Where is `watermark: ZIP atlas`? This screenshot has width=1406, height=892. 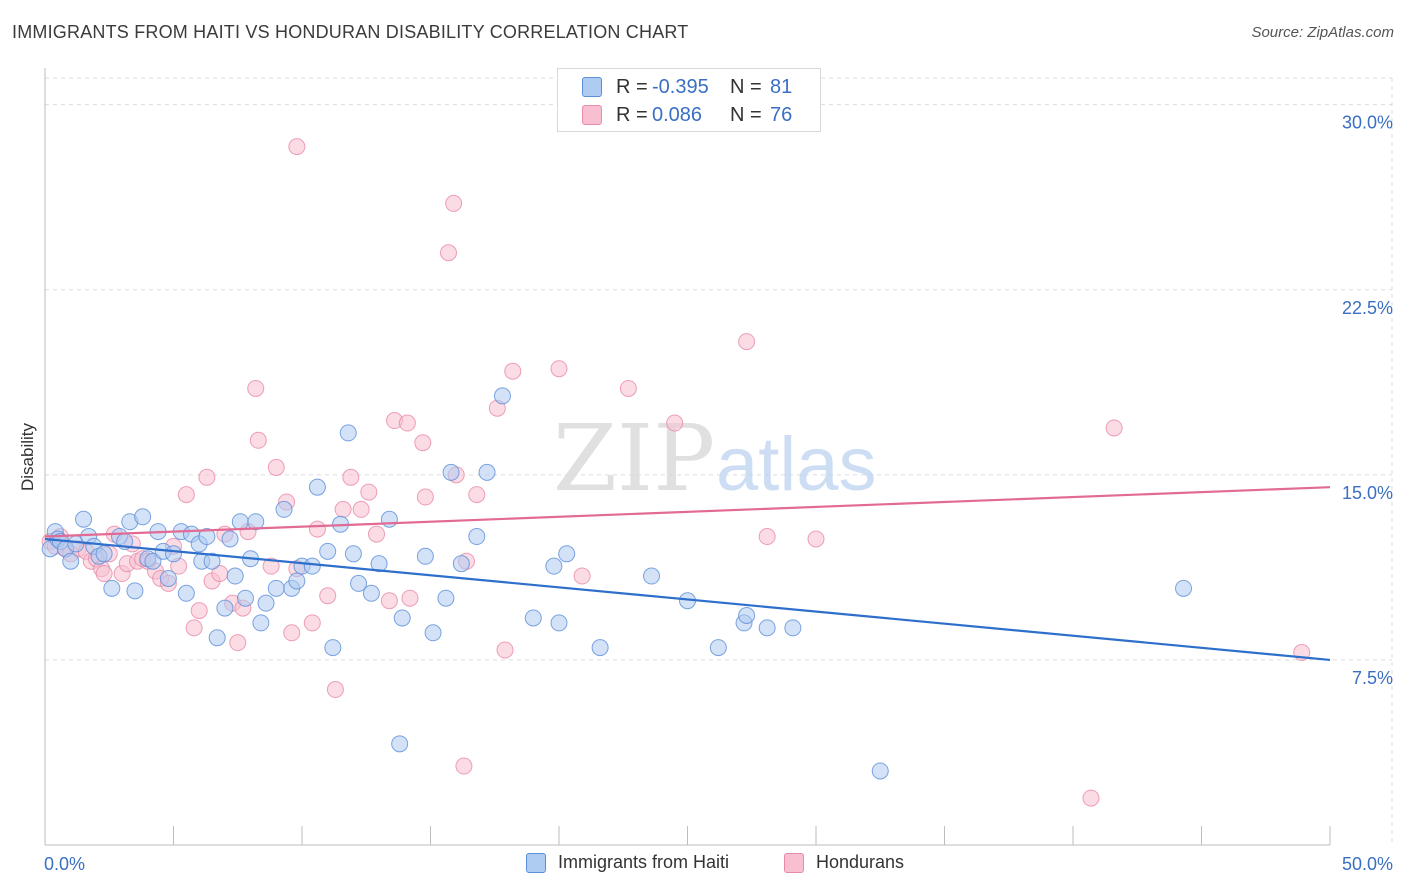
watermark: ZIP atlas is located at coordinates (715, 458).